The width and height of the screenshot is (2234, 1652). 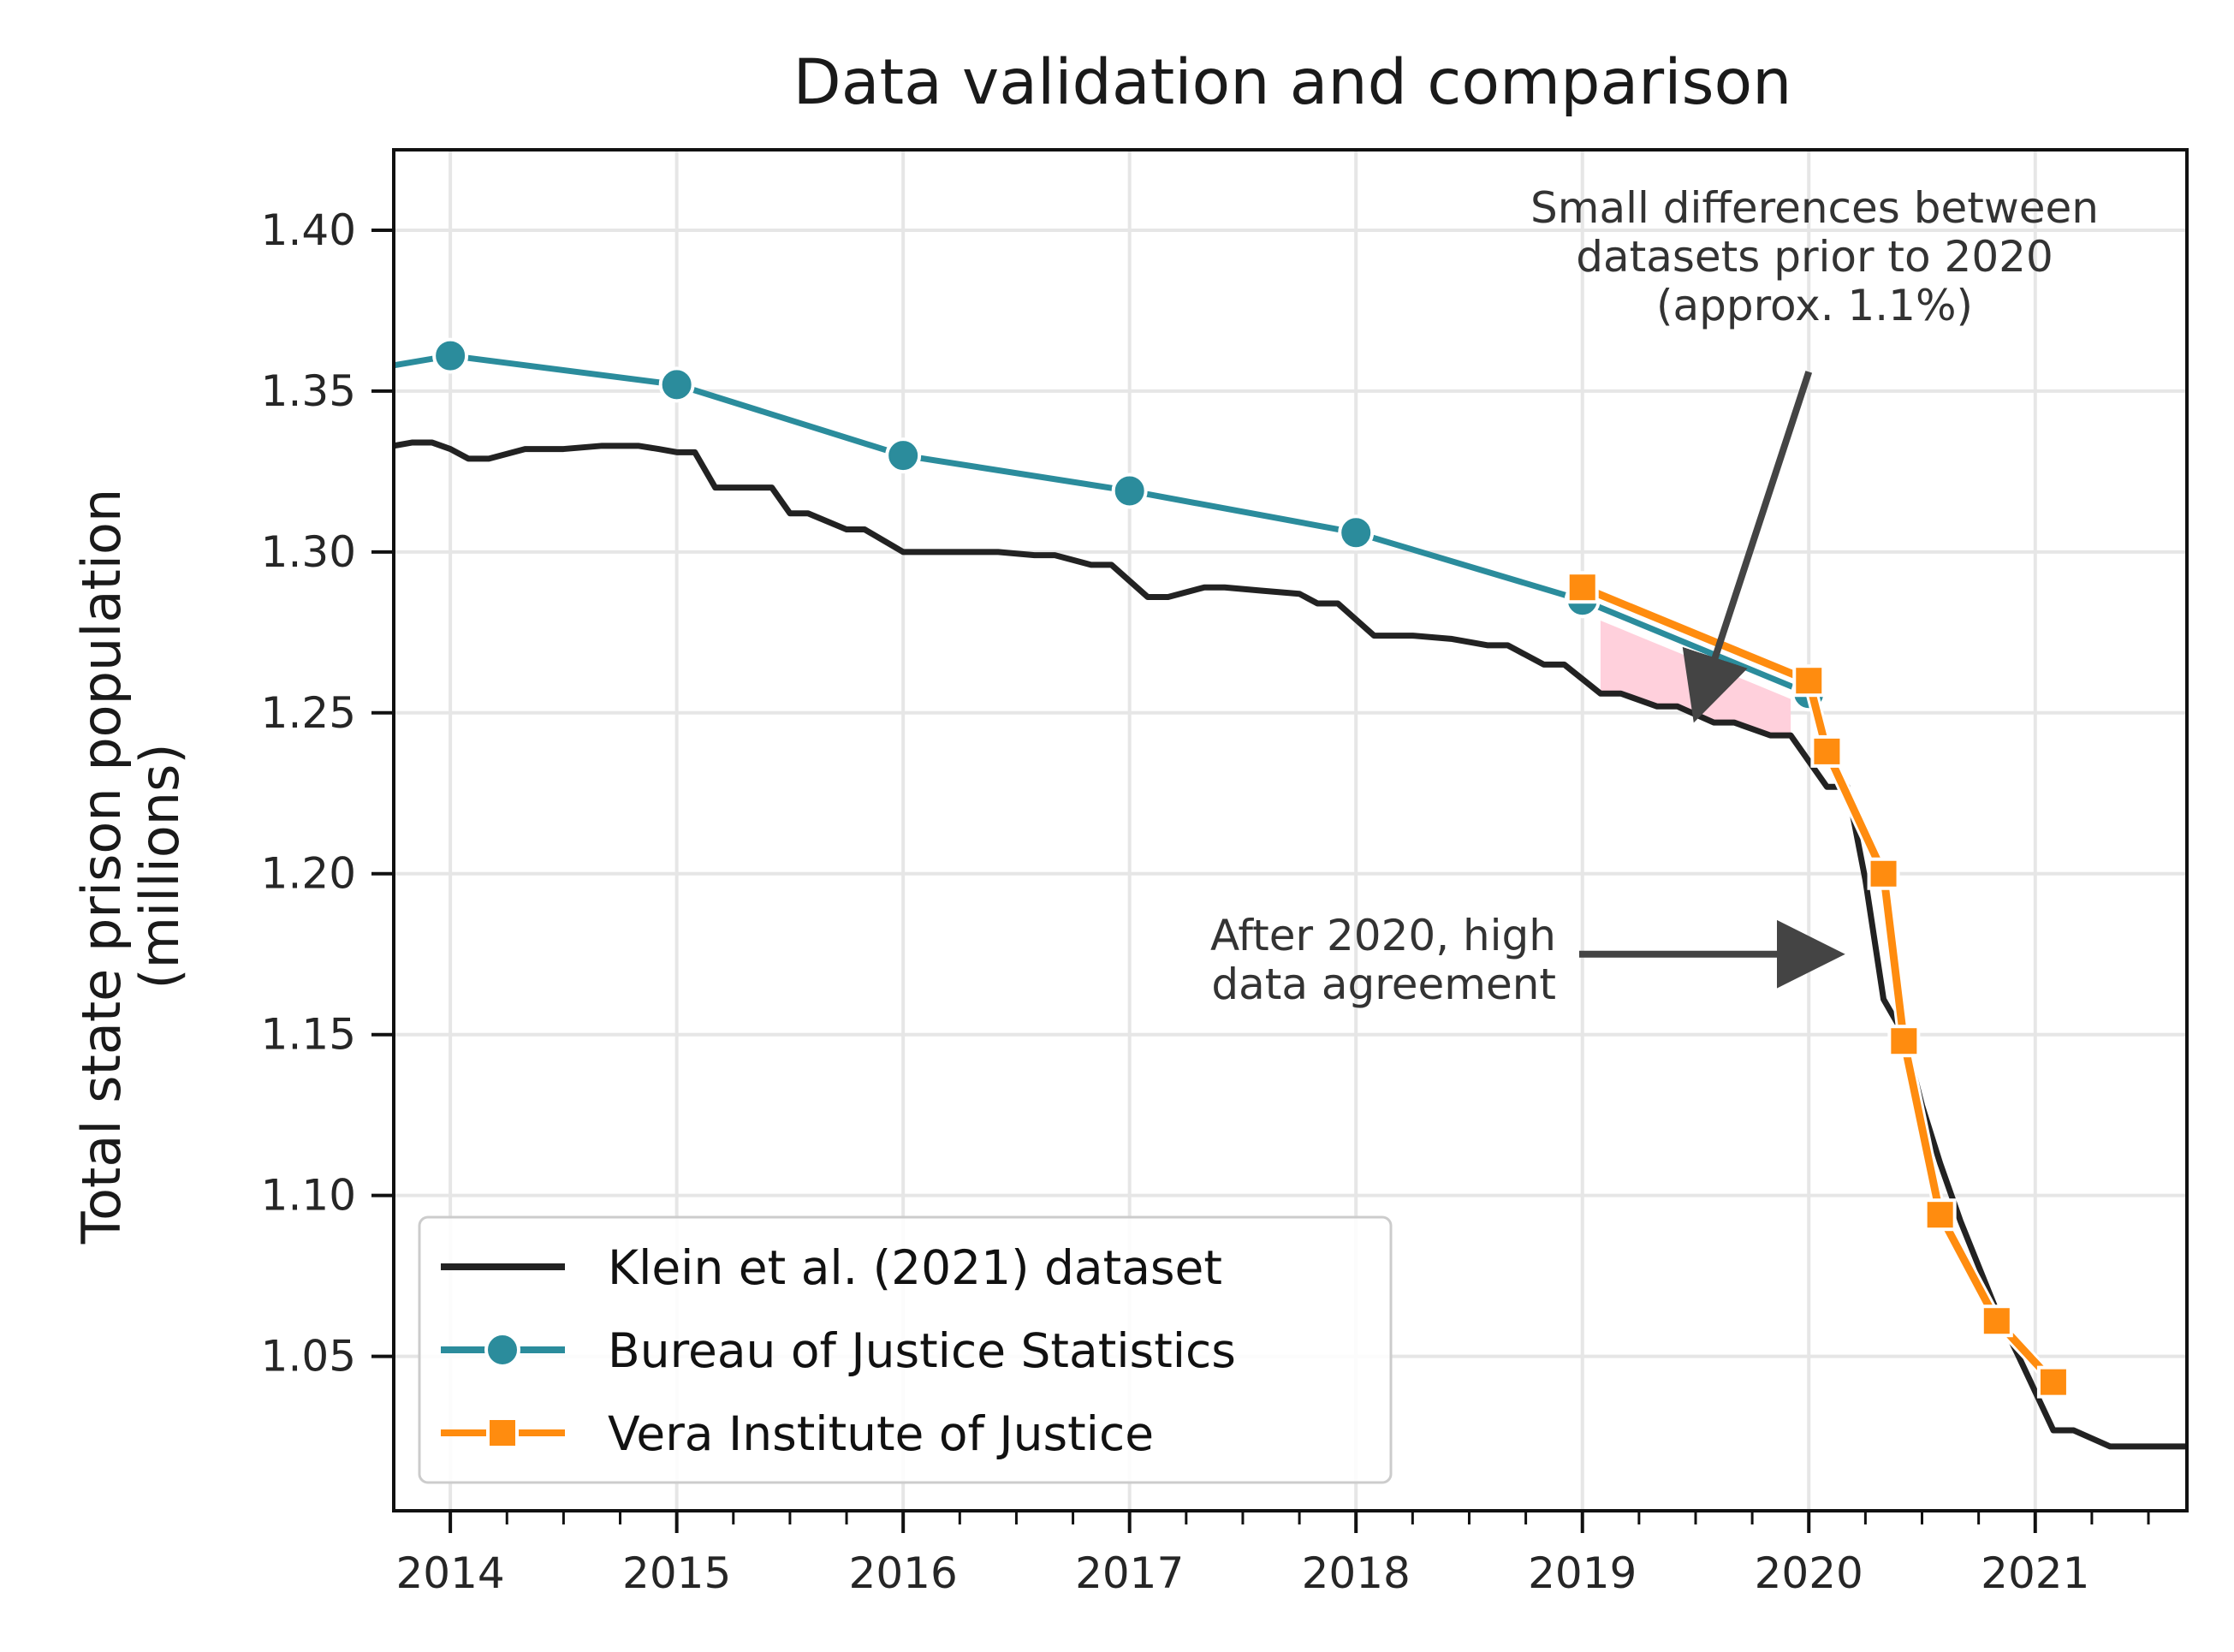 What do you see at coordinates (1383, 936) in the screenshot?
I see `annotation-line: After 2020, high` at bounding box center [1383, 936].